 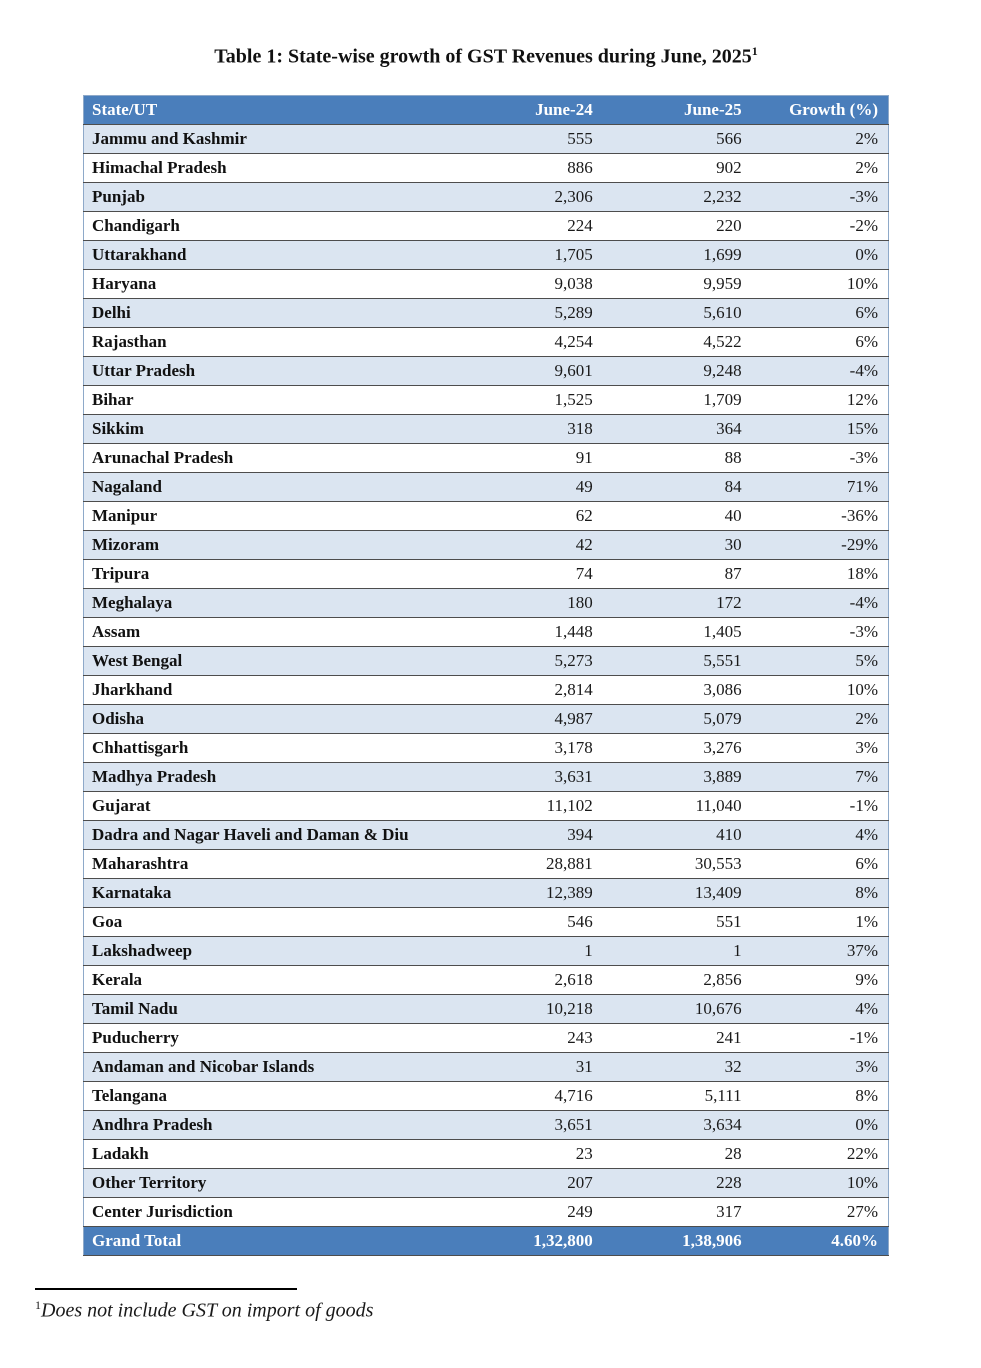 What do you see at coordinates (820, 806) in the screenshot?
I see `growth-cell: -1%` at bounding box center [820, 806].